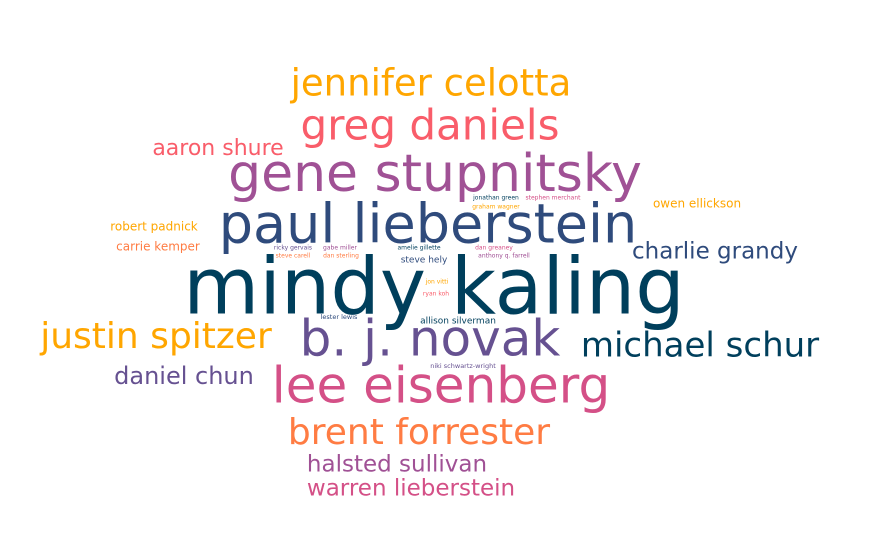  Describe the element at coordinates (217, 148) in the screenshot. I see `word-aaron-shure: aaron shure` at that location.